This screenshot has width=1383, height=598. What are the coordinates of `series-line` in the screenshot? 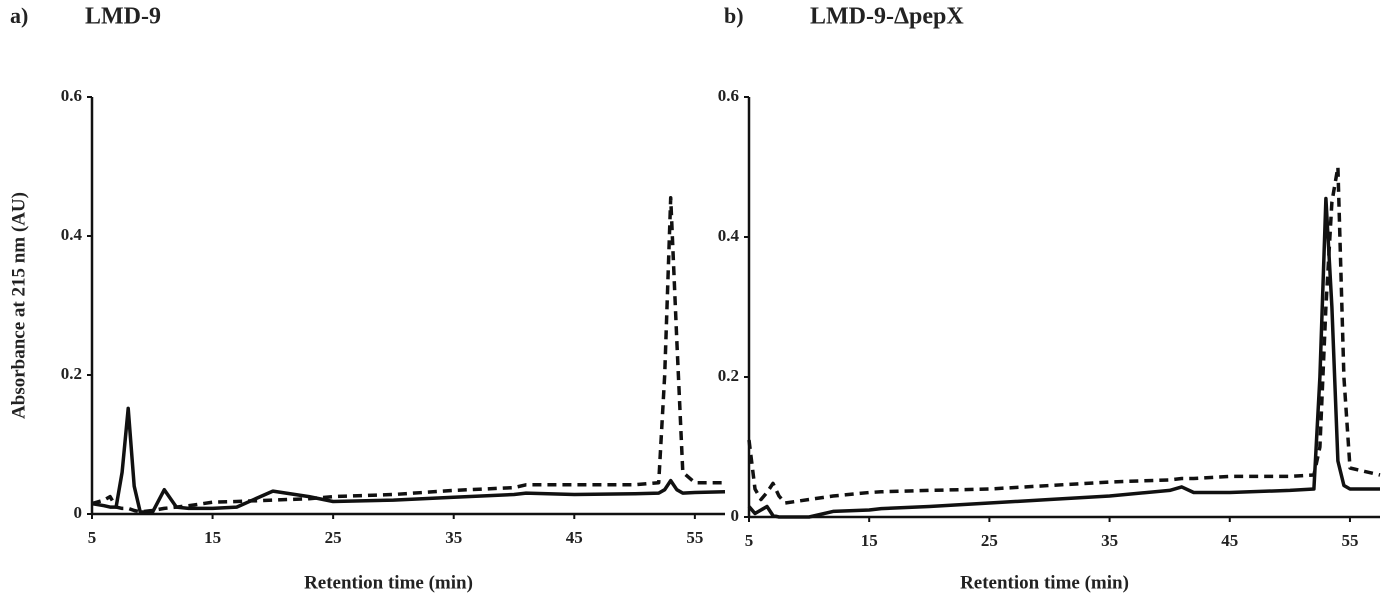 It's located at (408, 460).